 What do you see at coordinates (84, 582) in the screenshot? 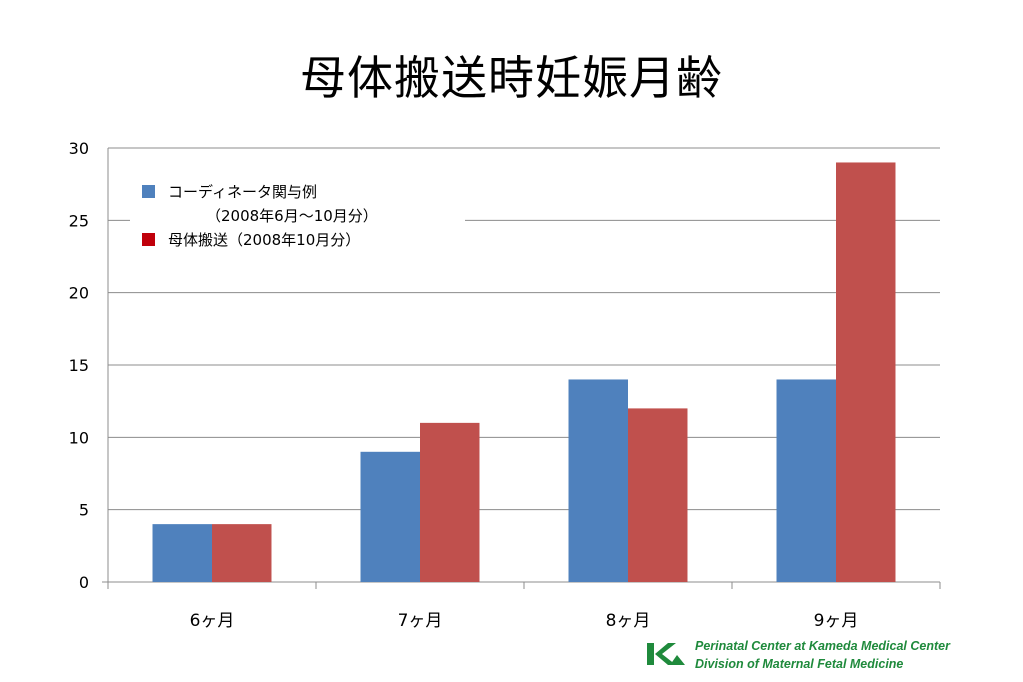
I see `y-tick-label: 0` at bounding box center [84, 582].